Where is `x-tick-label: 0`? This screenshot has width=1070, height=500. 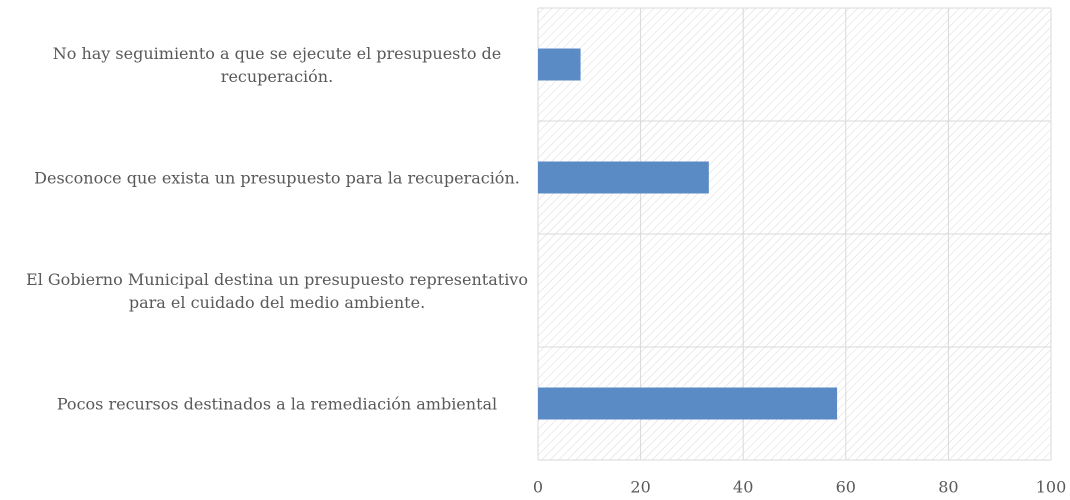
x-tick-label: 0 is located at coordinates (538, 487).